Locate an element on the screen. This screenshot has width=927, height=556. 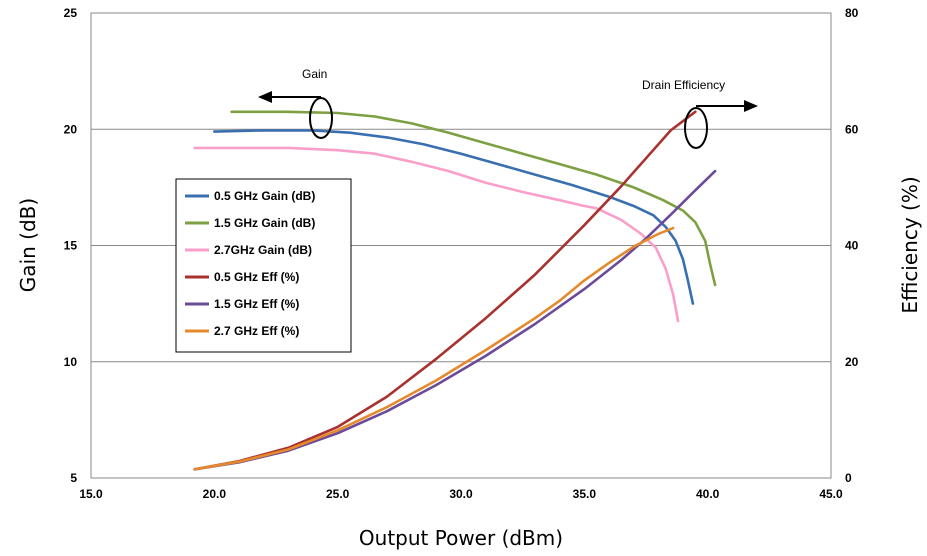
y2-tick-label: 80 is located at coordinates (852, 13).